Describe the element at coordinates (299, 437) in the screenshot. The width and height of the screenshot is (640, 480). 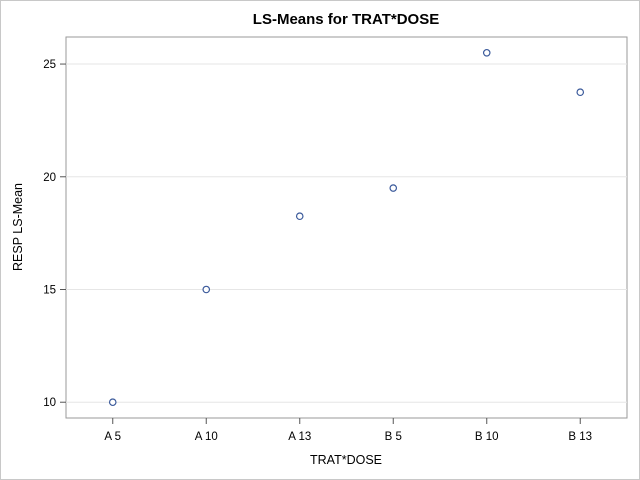
I see `x-tick-label: A 13` at that location.